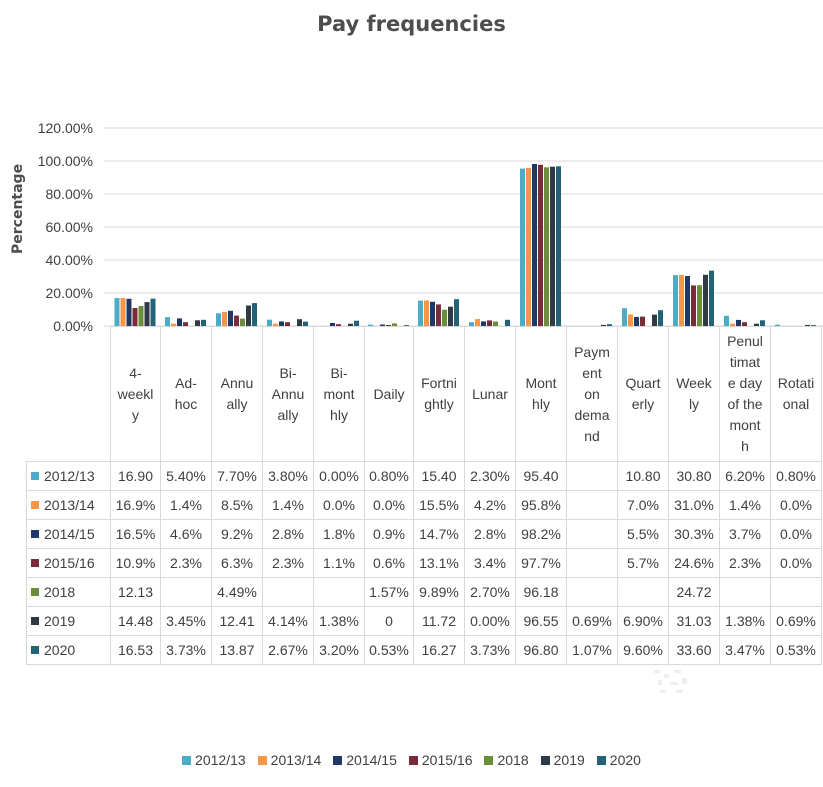  What do you see at coordinates (490, 592) in the screenshot?
I see `data-label: 2.70%` at bounding box center [490, 592].